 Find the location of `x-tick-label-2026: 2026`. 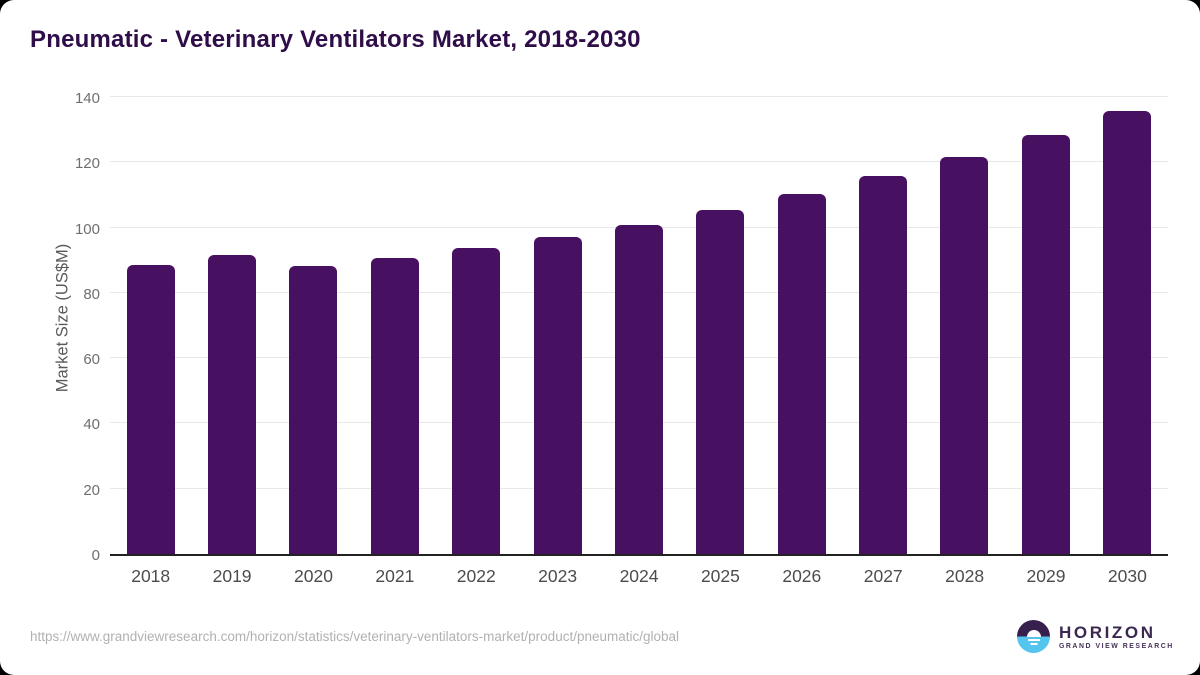

x-tick-label-2026: 2026 is located at coordinates (802, 576).